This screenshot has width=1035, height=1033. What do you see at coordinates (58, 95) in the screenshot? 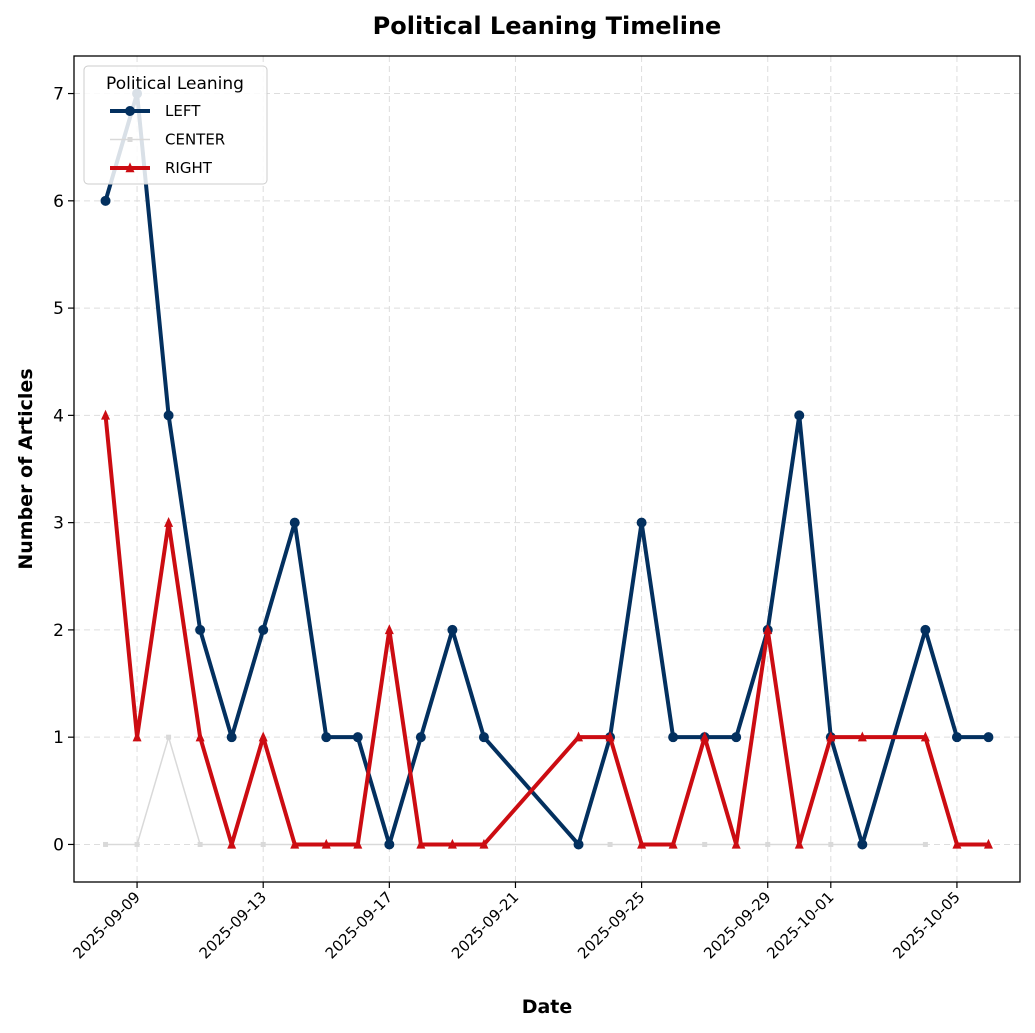
I see `y-tick-label: 7` at bounding box center [58, 95].